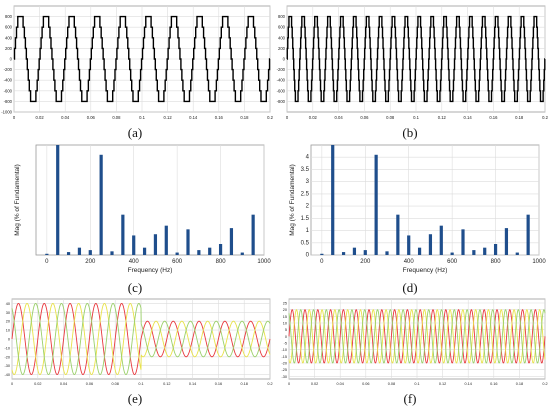 Image resolution: width=550 pixels, height=409 pixels. What do you see at coordinates (425, 270) in the screenshot?
I see `x-axis-label: Frequency (Hz)` at bounding box center [425, 270].